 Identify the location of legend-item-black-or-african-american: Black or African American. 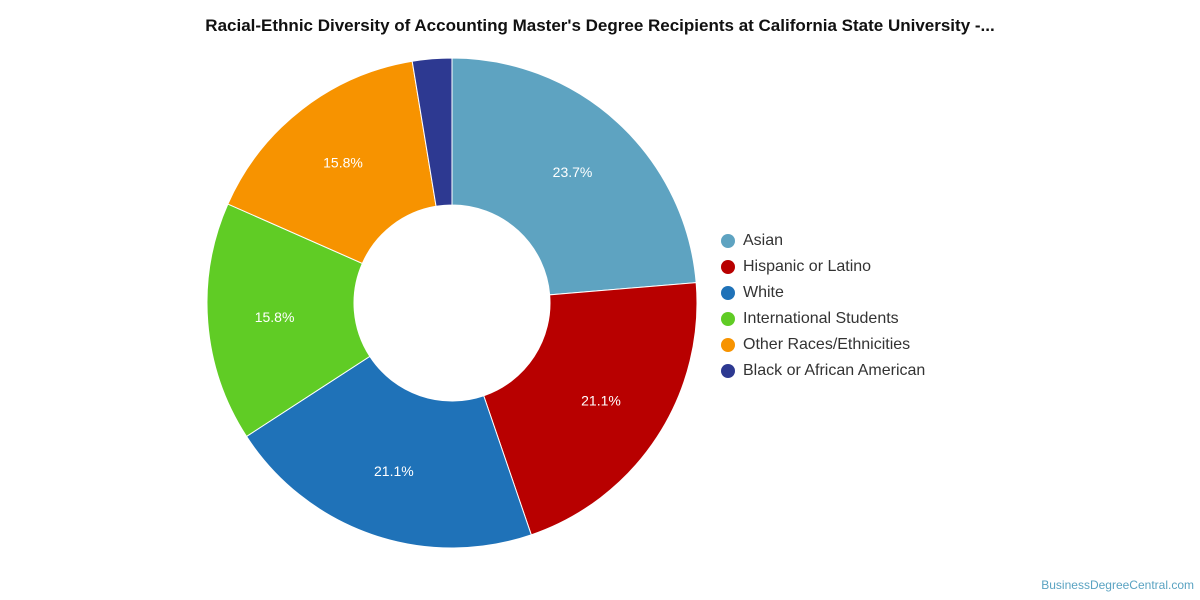
(823, 371).